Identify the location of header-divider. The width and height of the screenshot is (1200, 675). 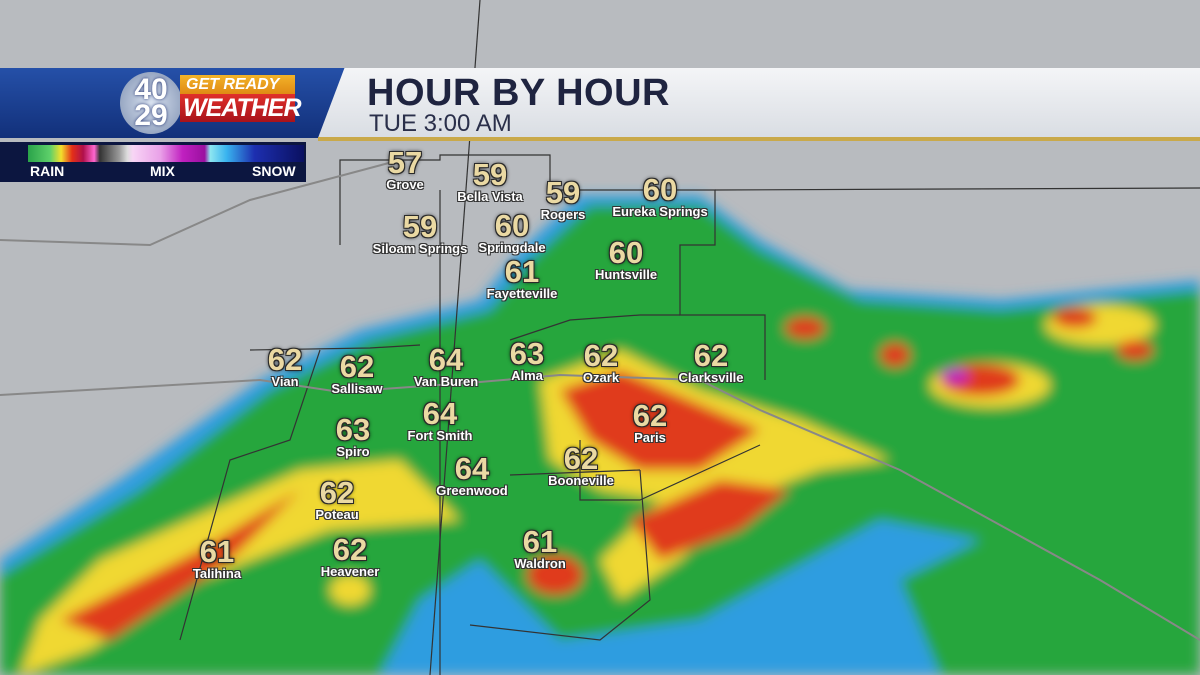
(759, 139).